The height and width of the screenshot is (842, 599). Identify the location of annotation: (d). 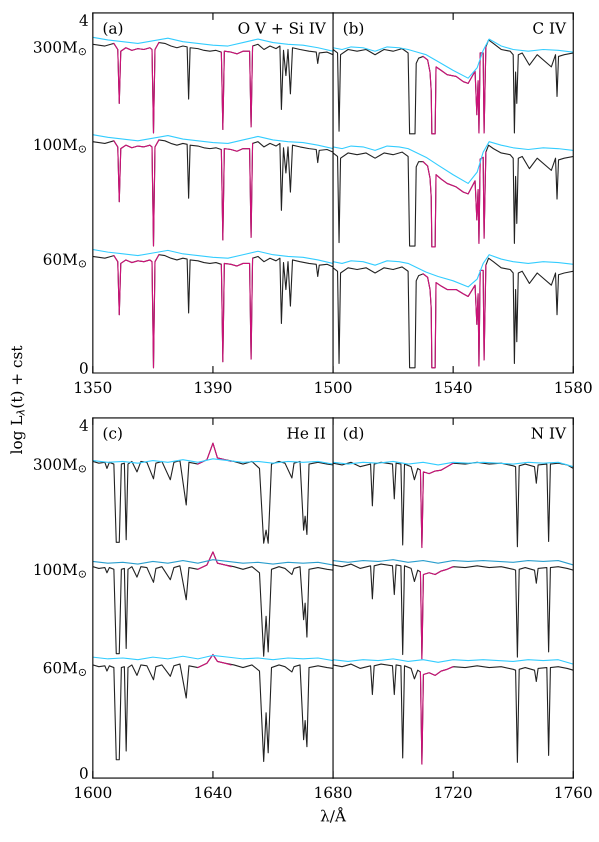
(354, 433).